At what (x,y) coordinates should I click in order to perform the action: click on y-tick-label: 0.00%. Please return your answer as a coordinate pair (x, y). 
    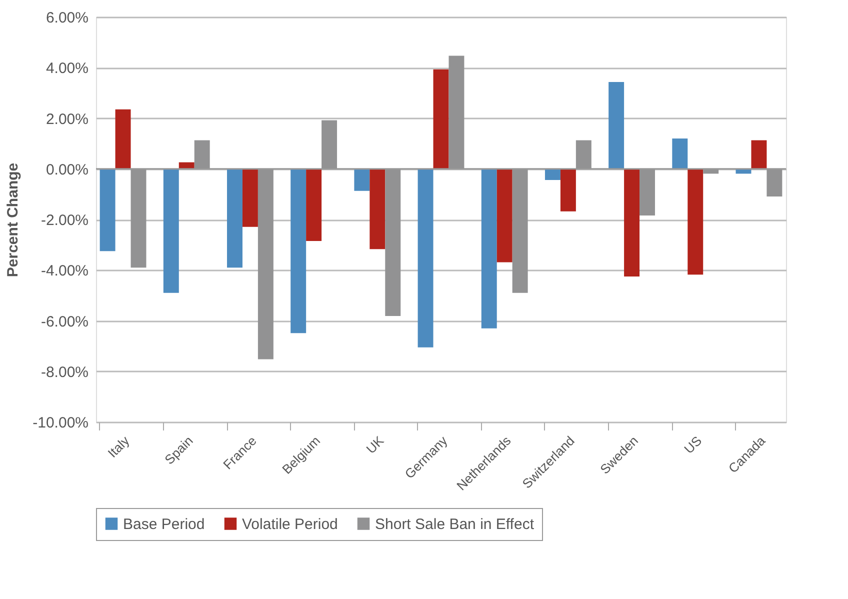
    Looking at the image, I should click on (67, 169).